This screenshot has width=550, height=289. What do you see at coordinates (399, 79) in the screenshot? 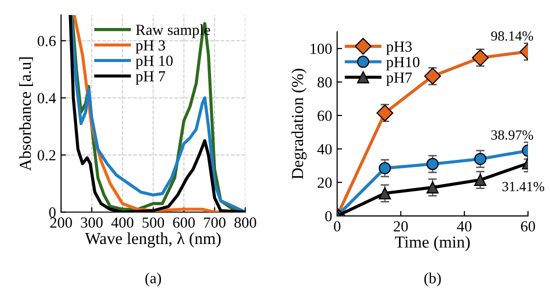
I see `legend-label: pH7` at bounding box center [399, 79].